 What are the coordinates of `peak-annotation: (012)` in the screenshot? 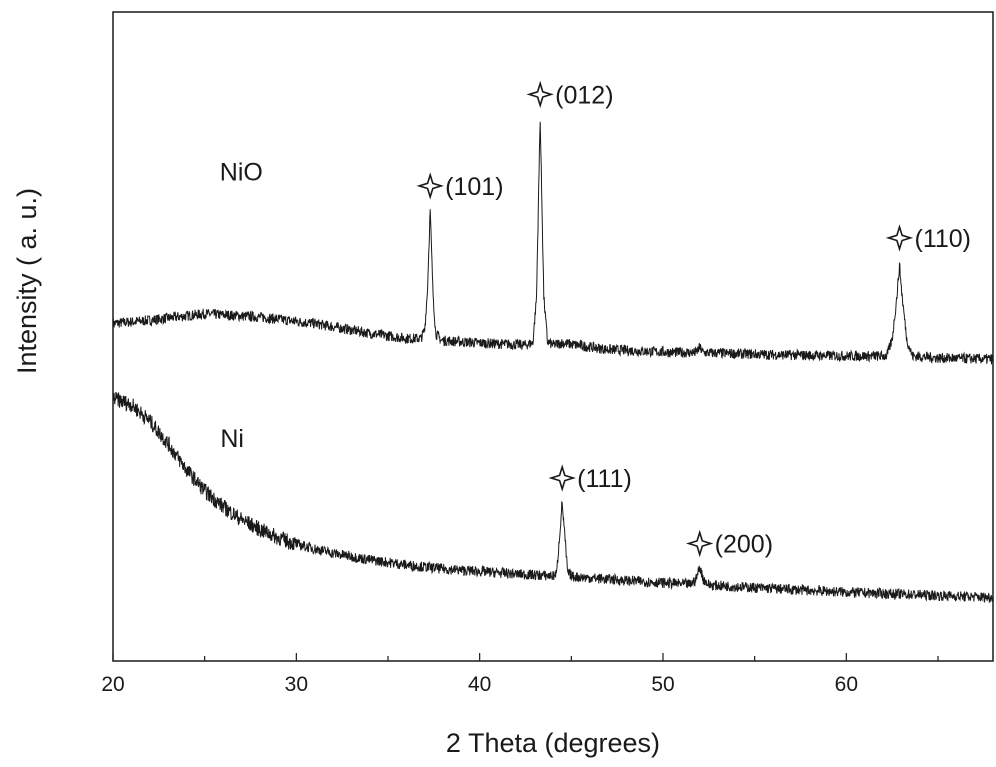 It's located at (570, 94).